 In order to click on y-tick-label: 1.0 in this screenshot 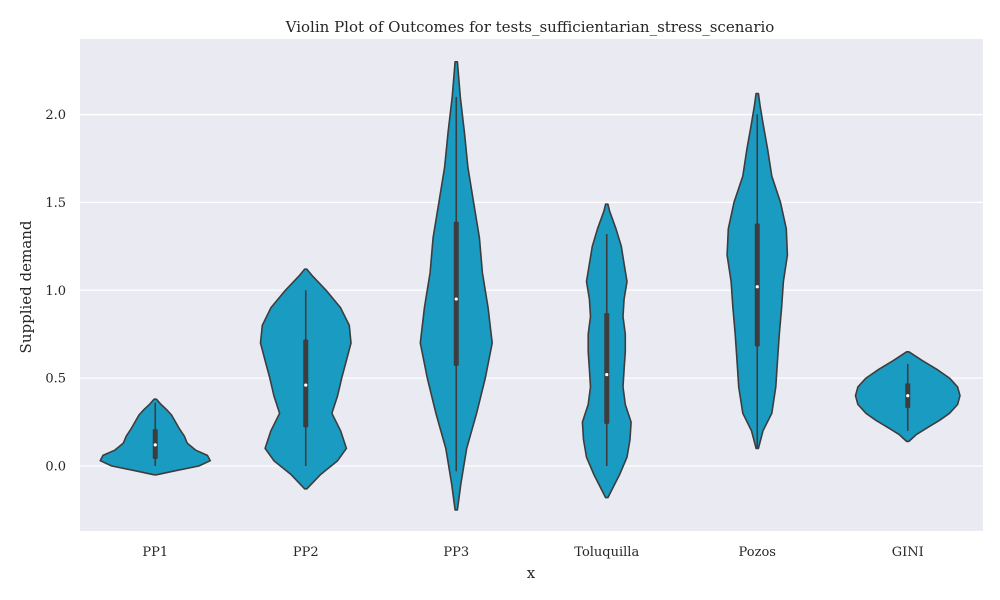, I will do `click(55, 291)`.